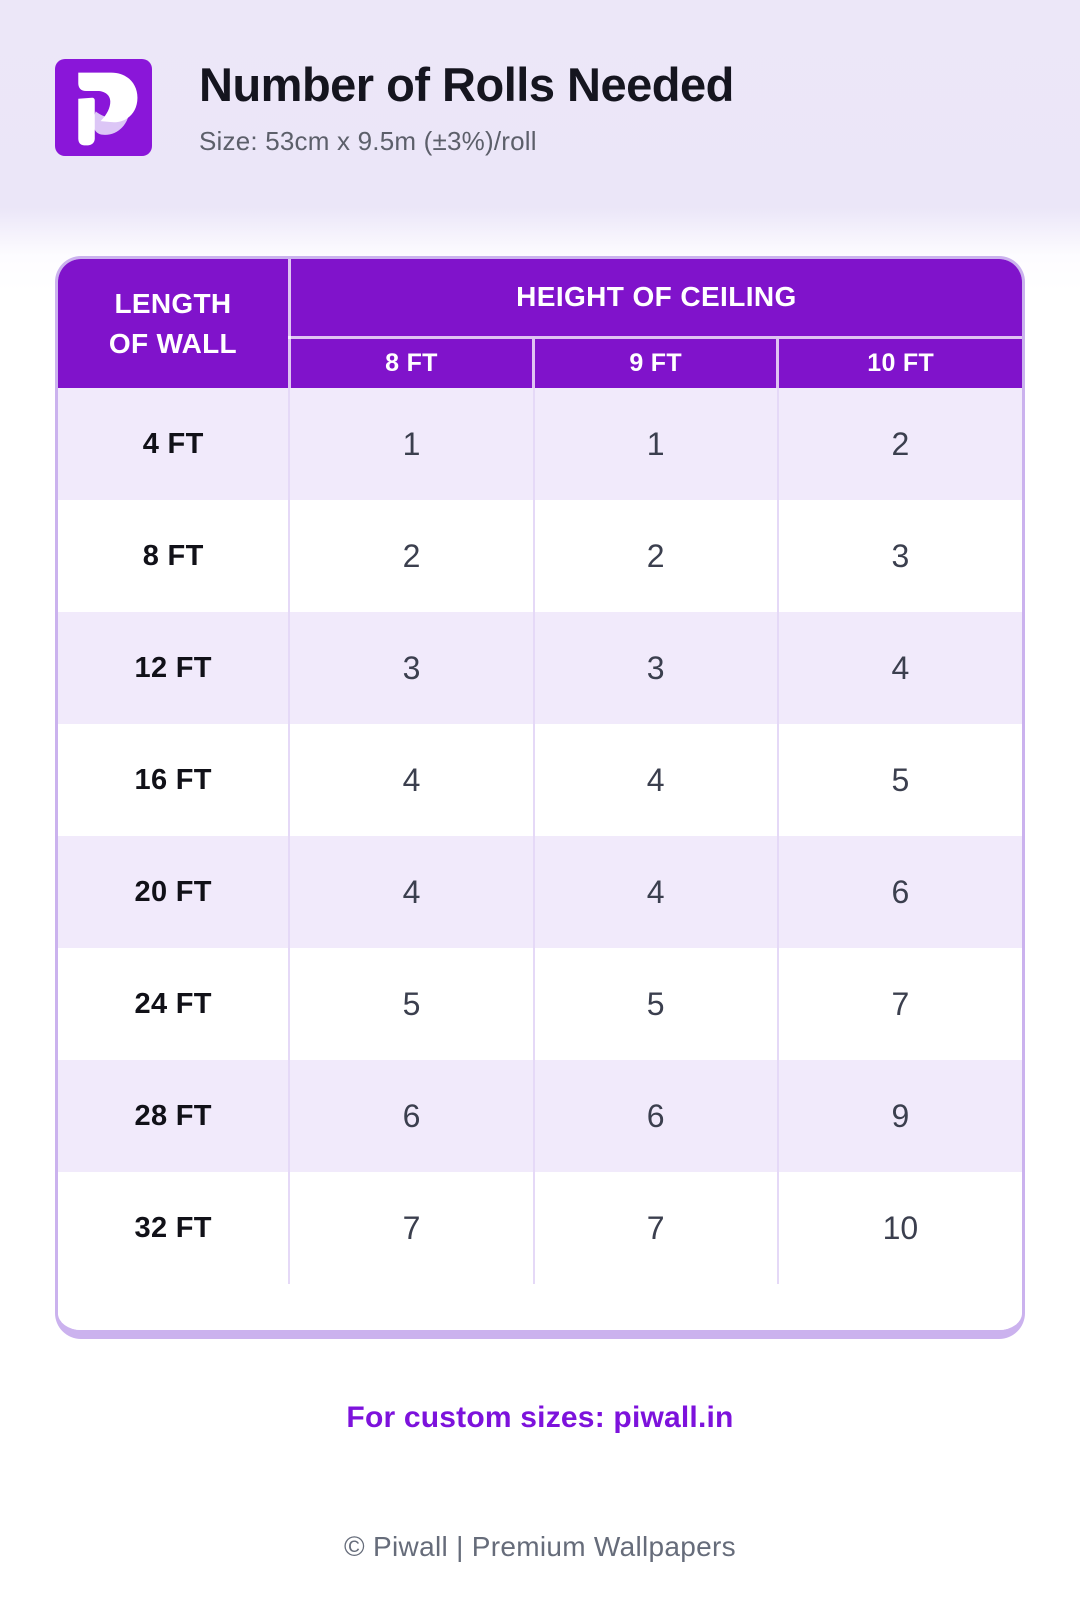  I want to click on table-row: 32 FT 7 7 10, so click(540, 1228).